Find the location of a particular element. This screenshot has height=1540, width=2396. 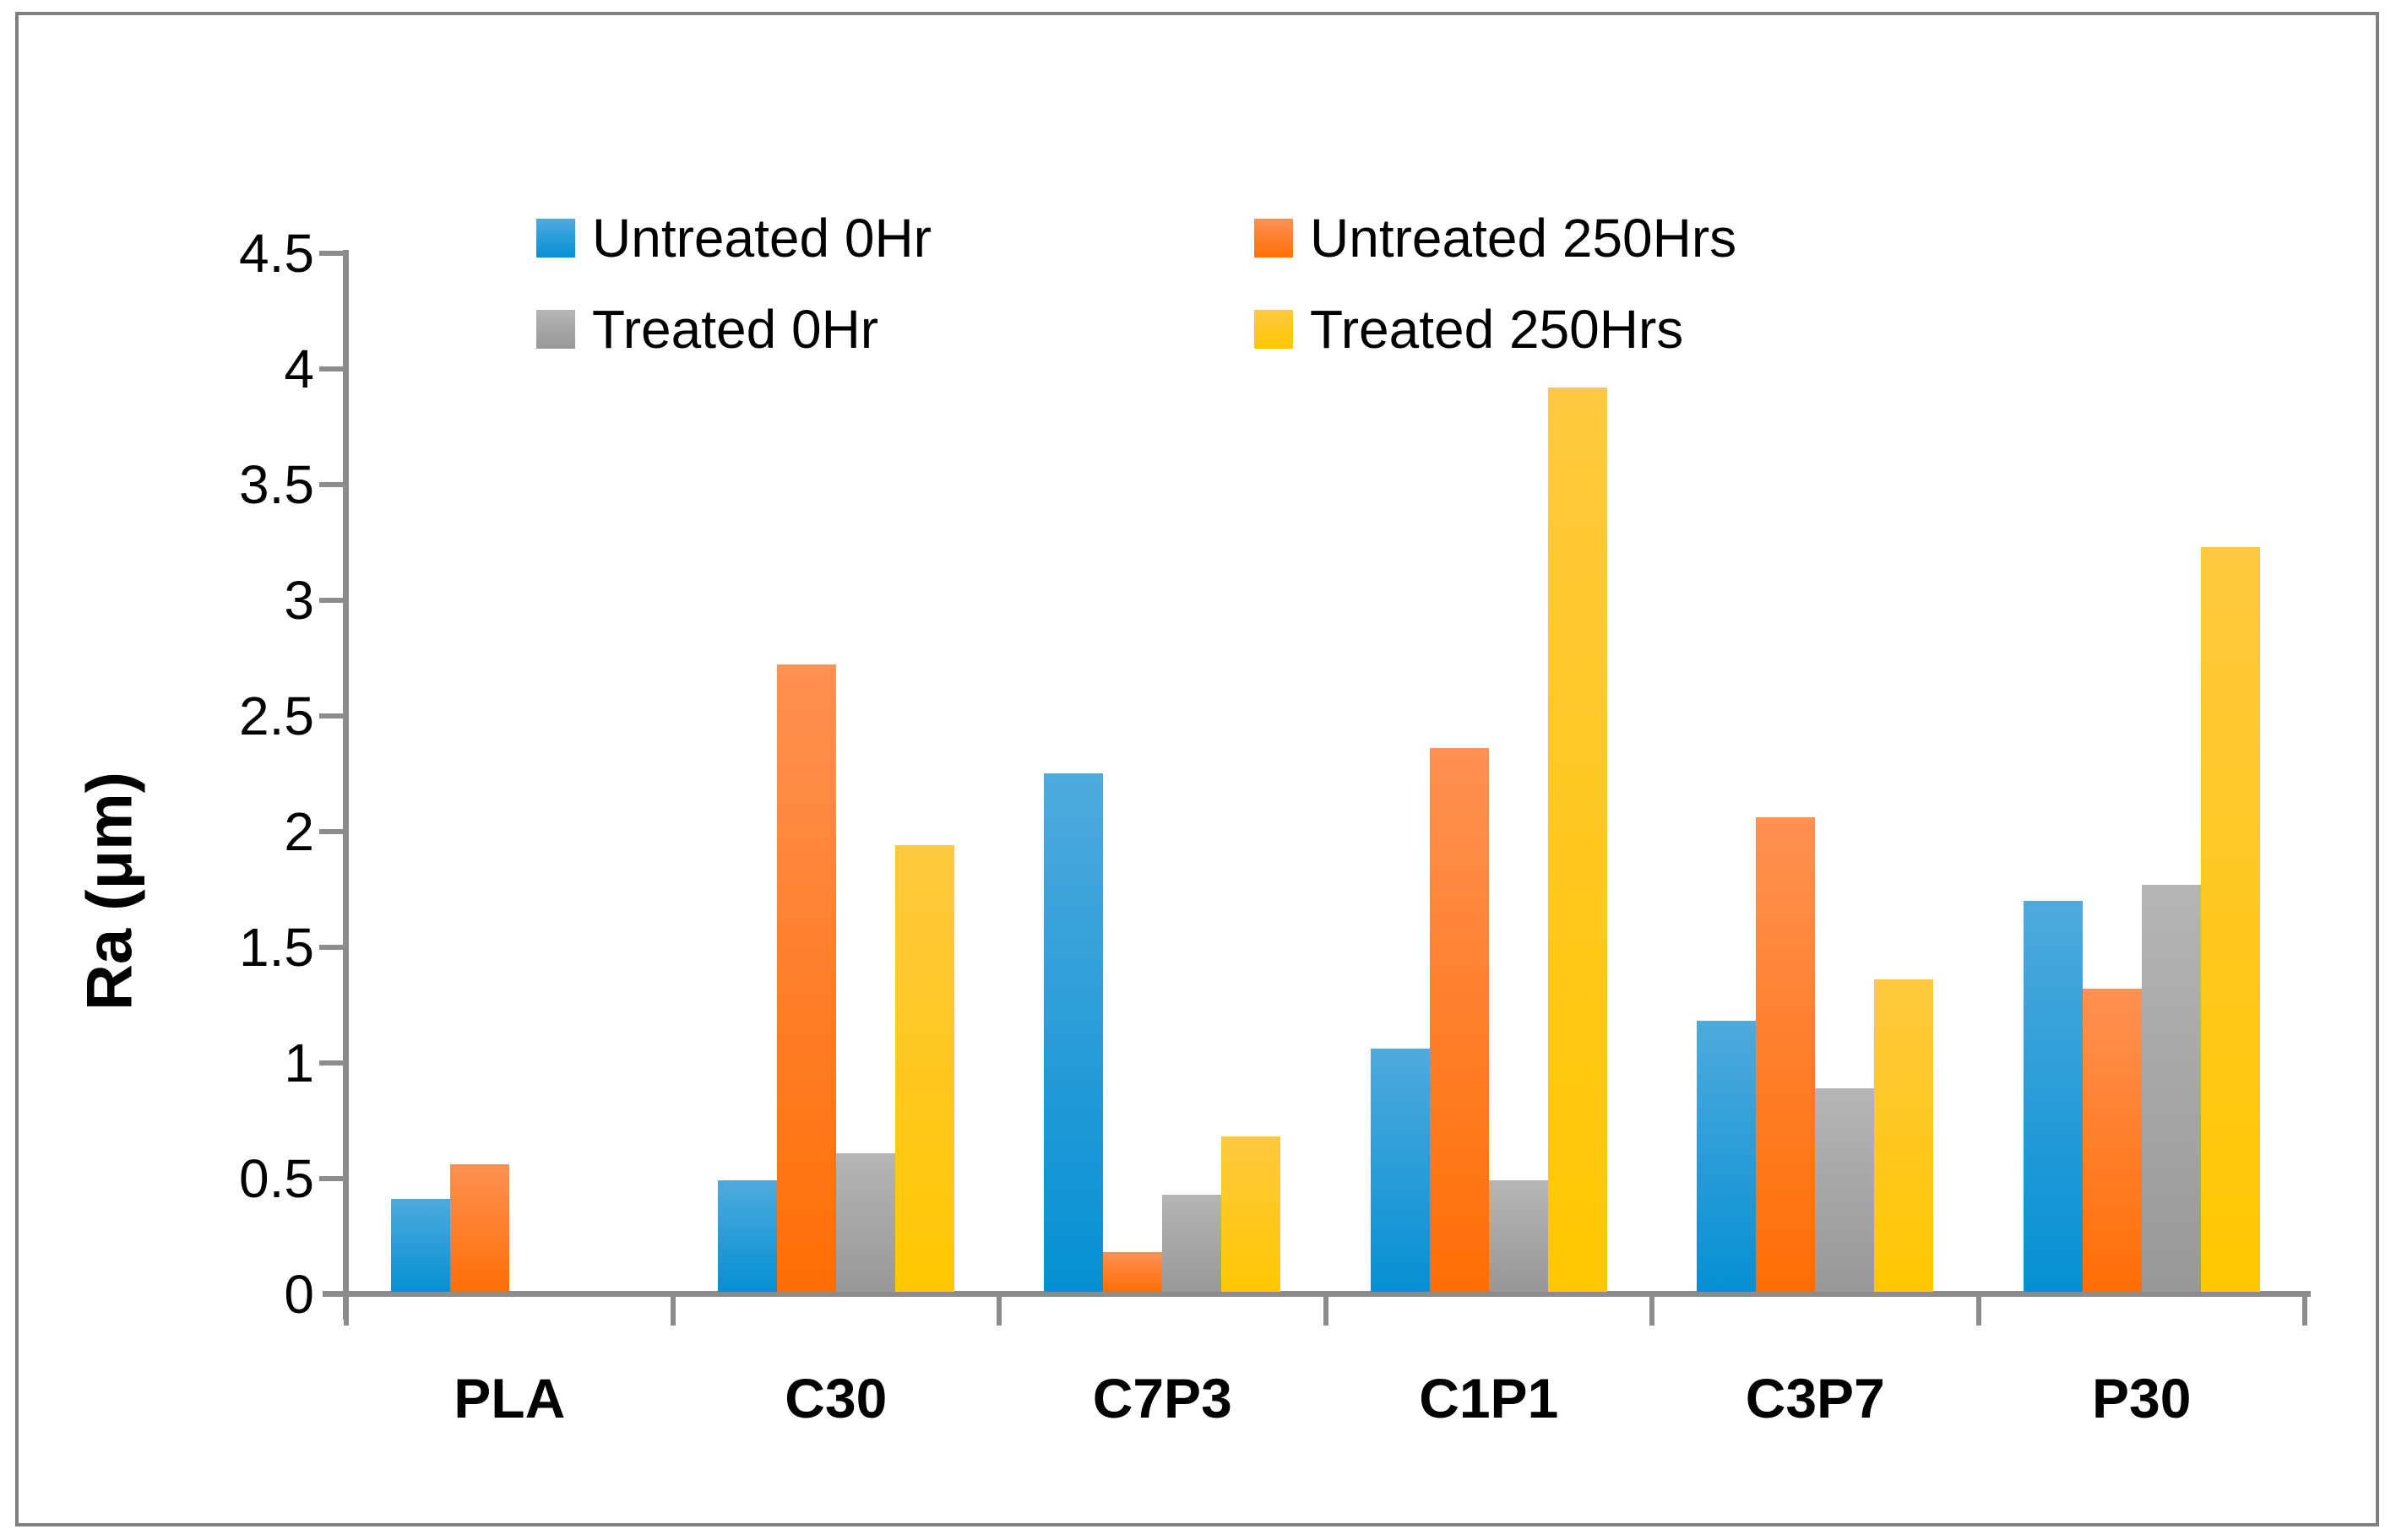

legend-label: Treated 0Hr is located at coordinates (736, 329).